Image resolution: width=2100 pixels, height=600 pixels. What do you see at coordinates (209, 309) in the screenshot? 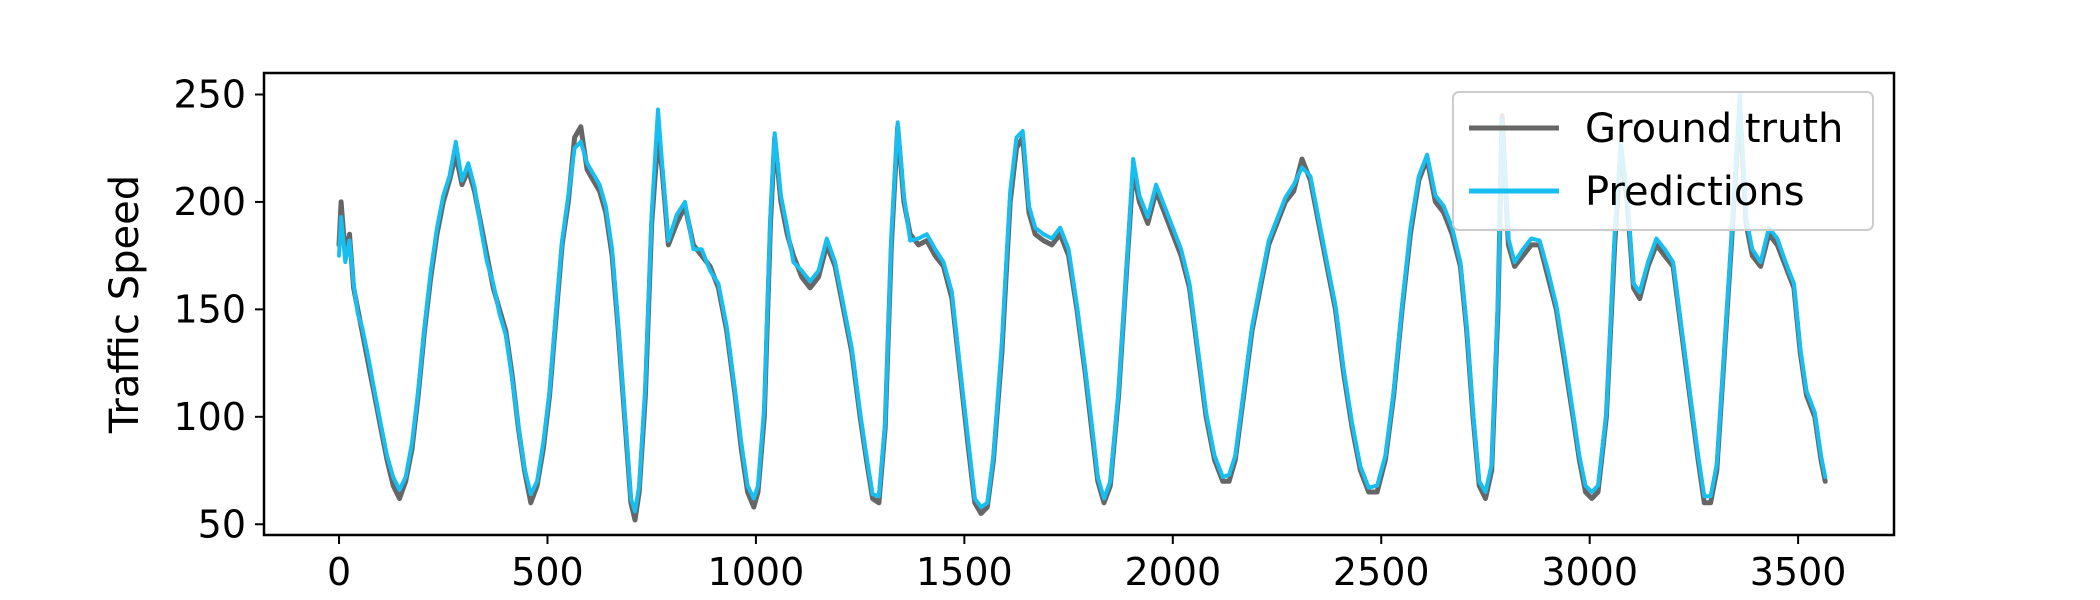
I see `y-tick-label: 150` at bounding box center [209, 309].